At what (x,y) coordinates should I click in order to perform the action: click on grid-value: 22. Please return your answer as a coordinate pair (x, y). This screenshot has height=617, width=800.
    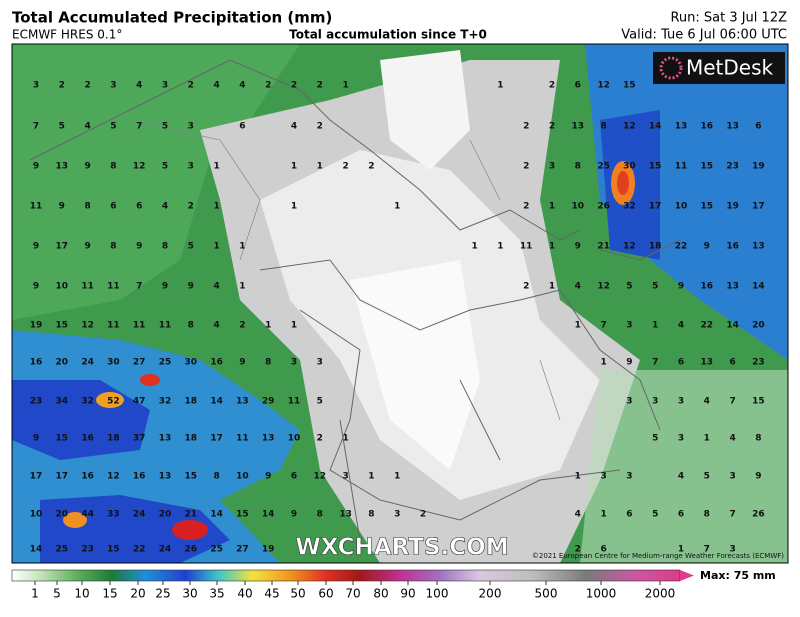
    Looking at the image, I should click on (681, 247).